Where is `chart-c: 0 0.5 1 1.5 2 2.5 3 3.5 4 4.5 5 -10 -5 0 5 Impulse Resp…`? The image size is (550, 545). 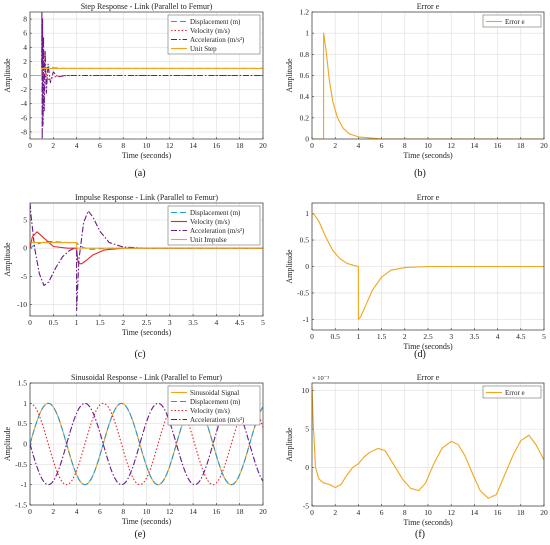 chart-c: 0 0.5 1 1.5 2 2.5 3 3.5 4 4.5 5 -10 -5 0 5 Impulse Resp… is located at coordinates (134, 265).